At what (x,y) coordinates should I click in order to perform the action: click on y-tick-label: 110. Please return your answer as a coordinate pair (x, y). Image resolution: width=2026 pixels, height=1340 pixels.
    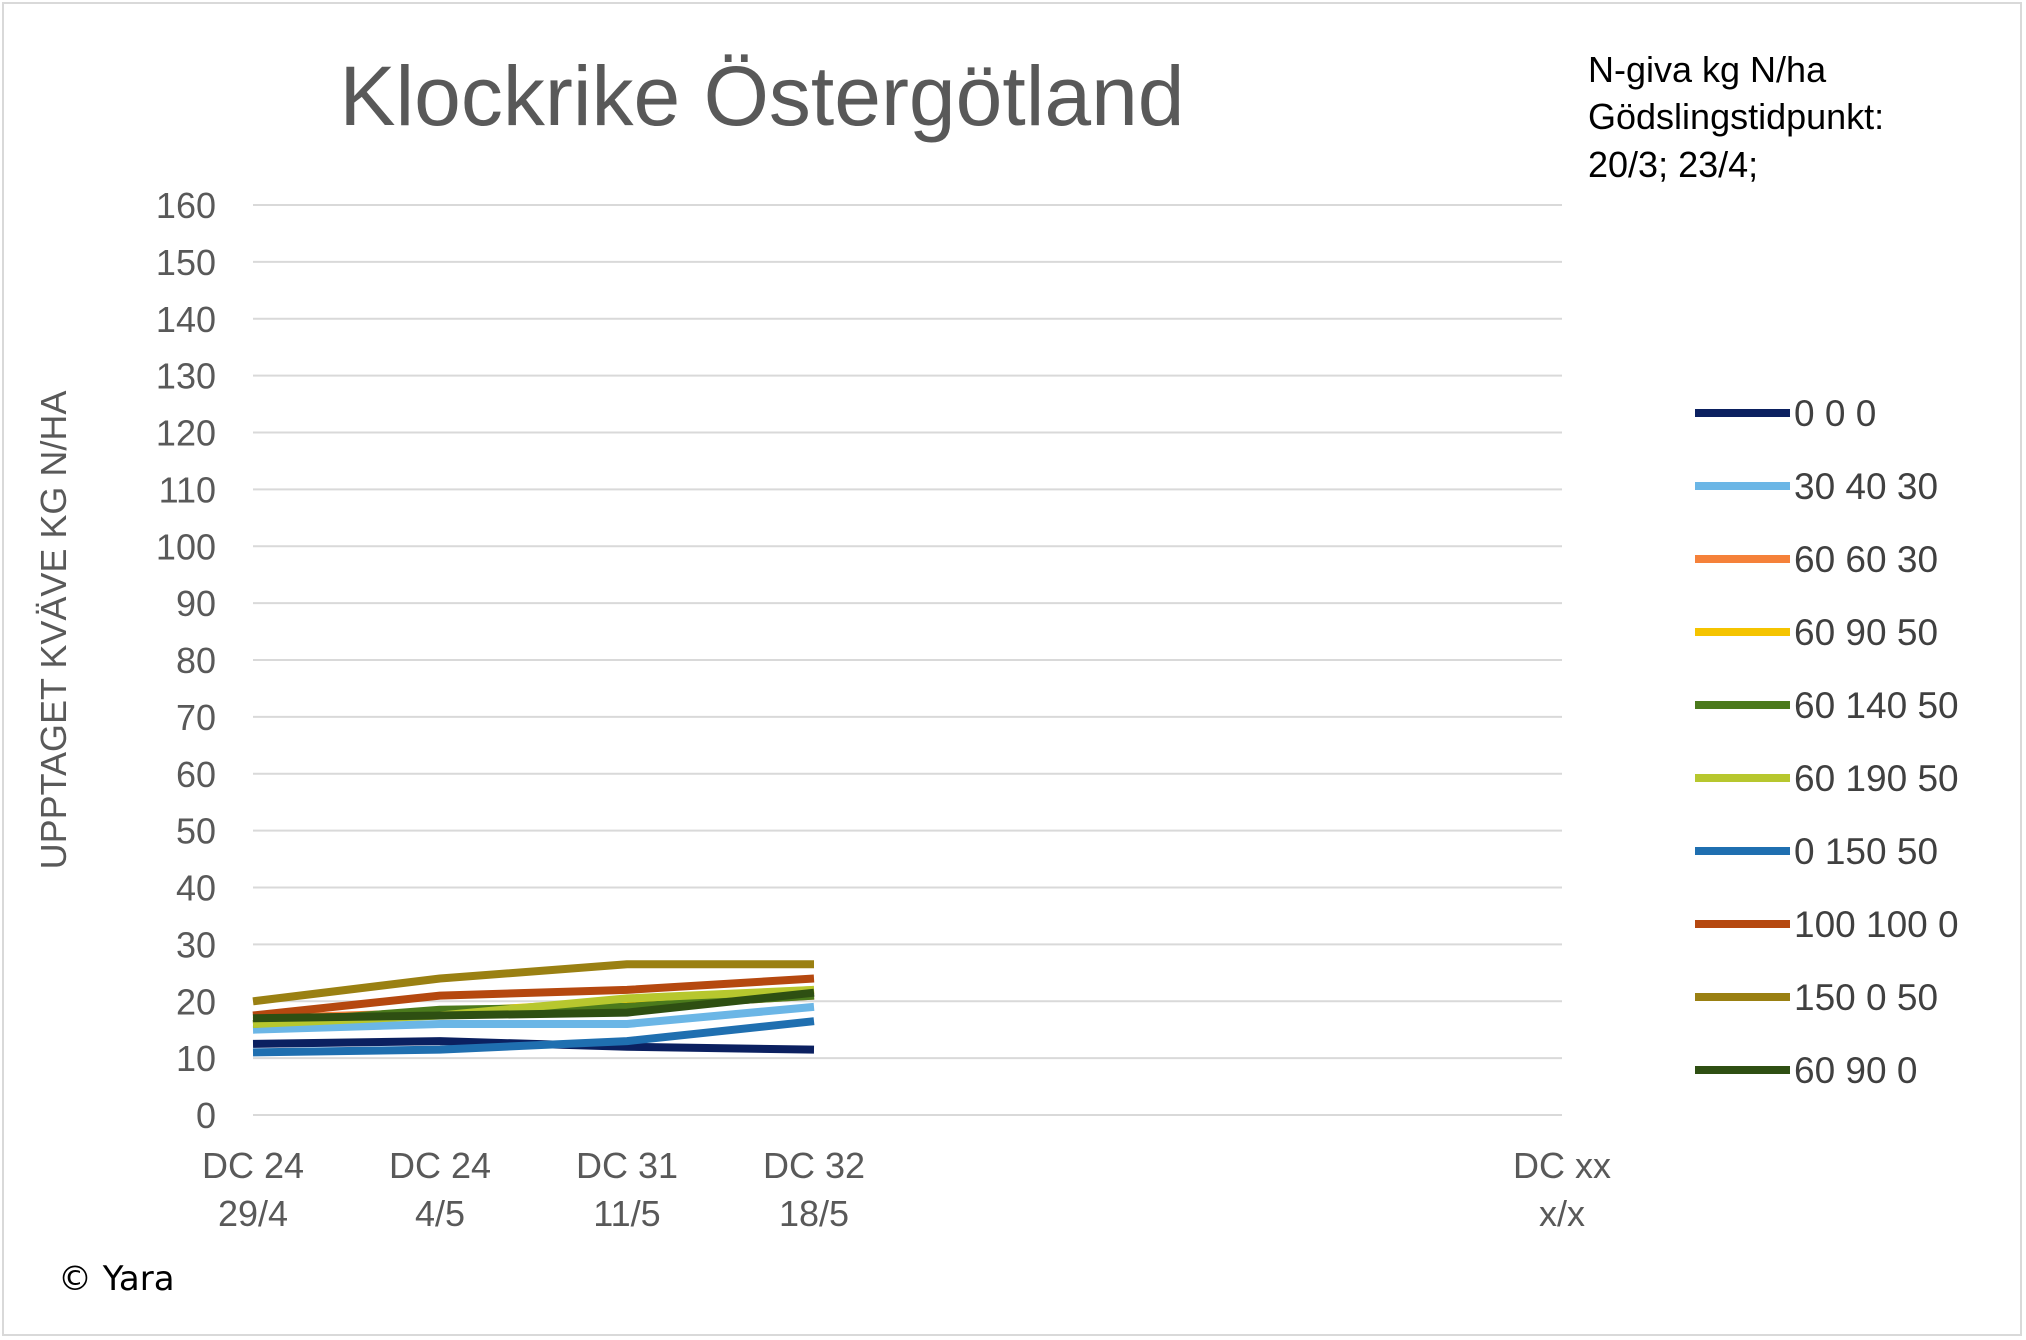
    Looking at the image, I should click on (187, 489).